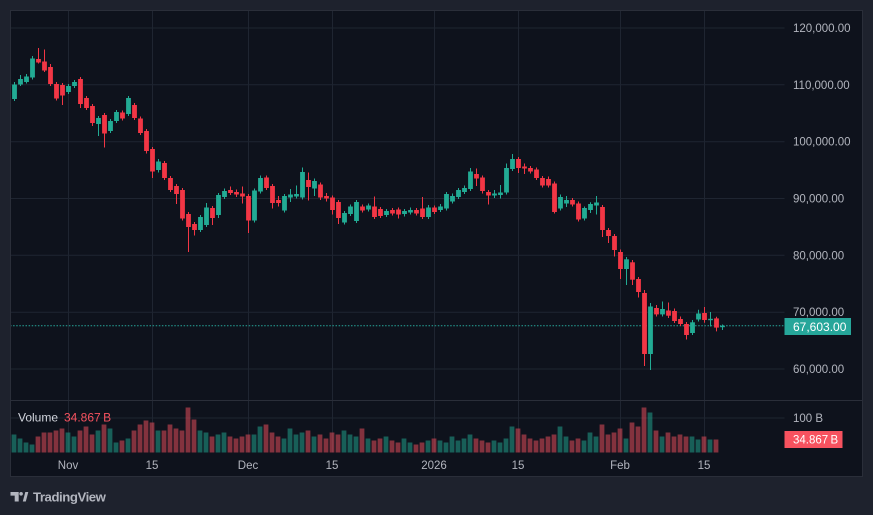  What do you see at coordinates (434, 466) in the screenshot?
I see `svg-text: 2026` at bounding box center [434, 466].